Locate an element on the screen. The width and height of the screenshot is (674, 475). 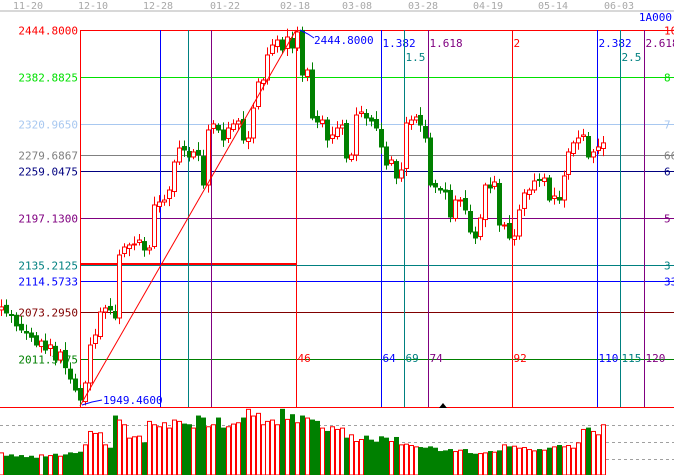
time-count-label: 74 is located at coordinates (437, 358).